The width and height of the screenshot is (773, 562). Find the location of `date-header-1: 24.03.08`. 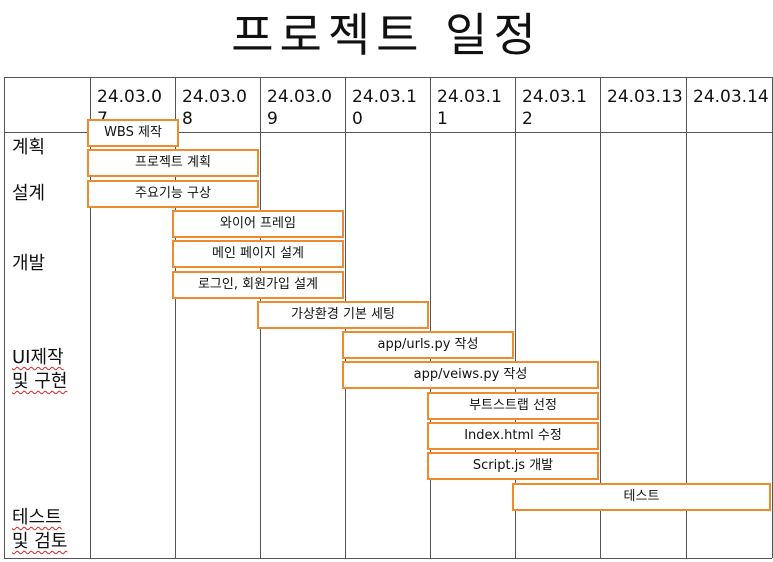

date-header-1: 24.03.08 is located at coordinates (214, 108).